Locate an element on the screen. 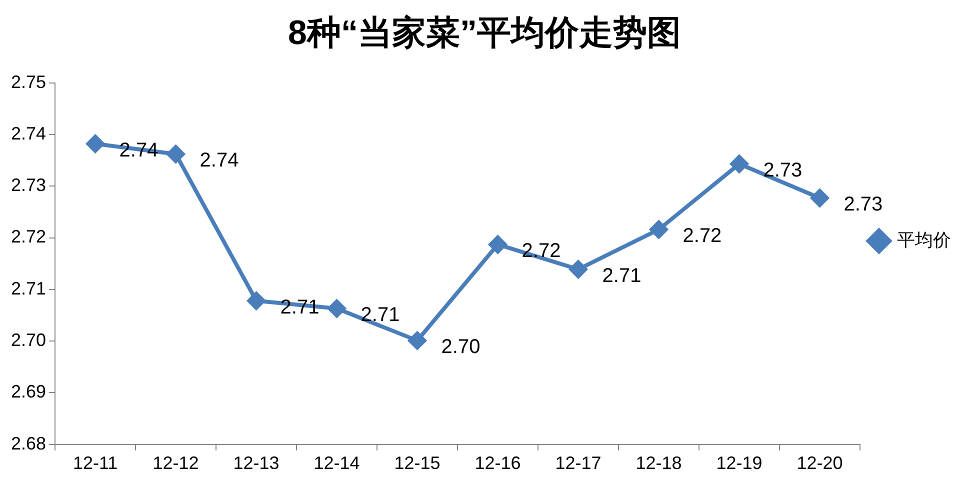  x-tick-label: 12-20 is located at coordinates (819, 463).